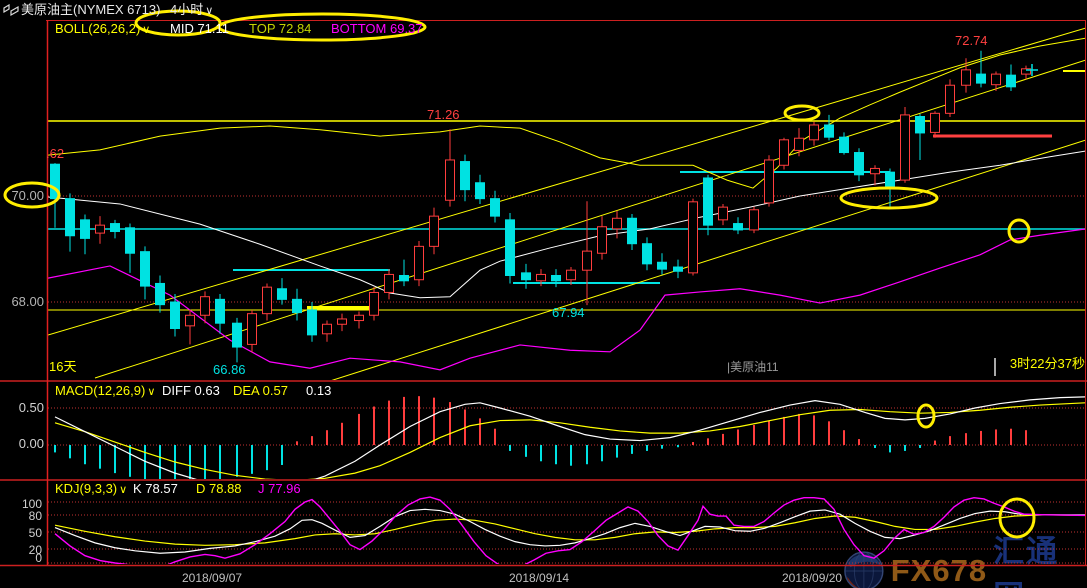 Image resolution: width=1087 pixels, height=588 pixels. What do you see at coordinates (31, 504) in the screenshot?
I see `kdj-axis-label-100: 100` at bounding box center [31, 504].